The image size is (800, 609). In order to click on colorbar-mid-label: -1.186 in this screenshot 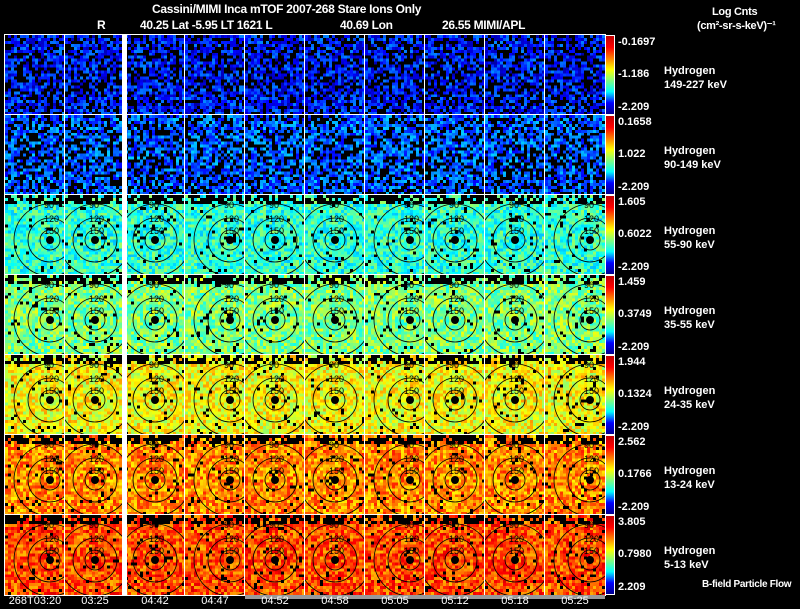, I will do `click(634, 74)`.